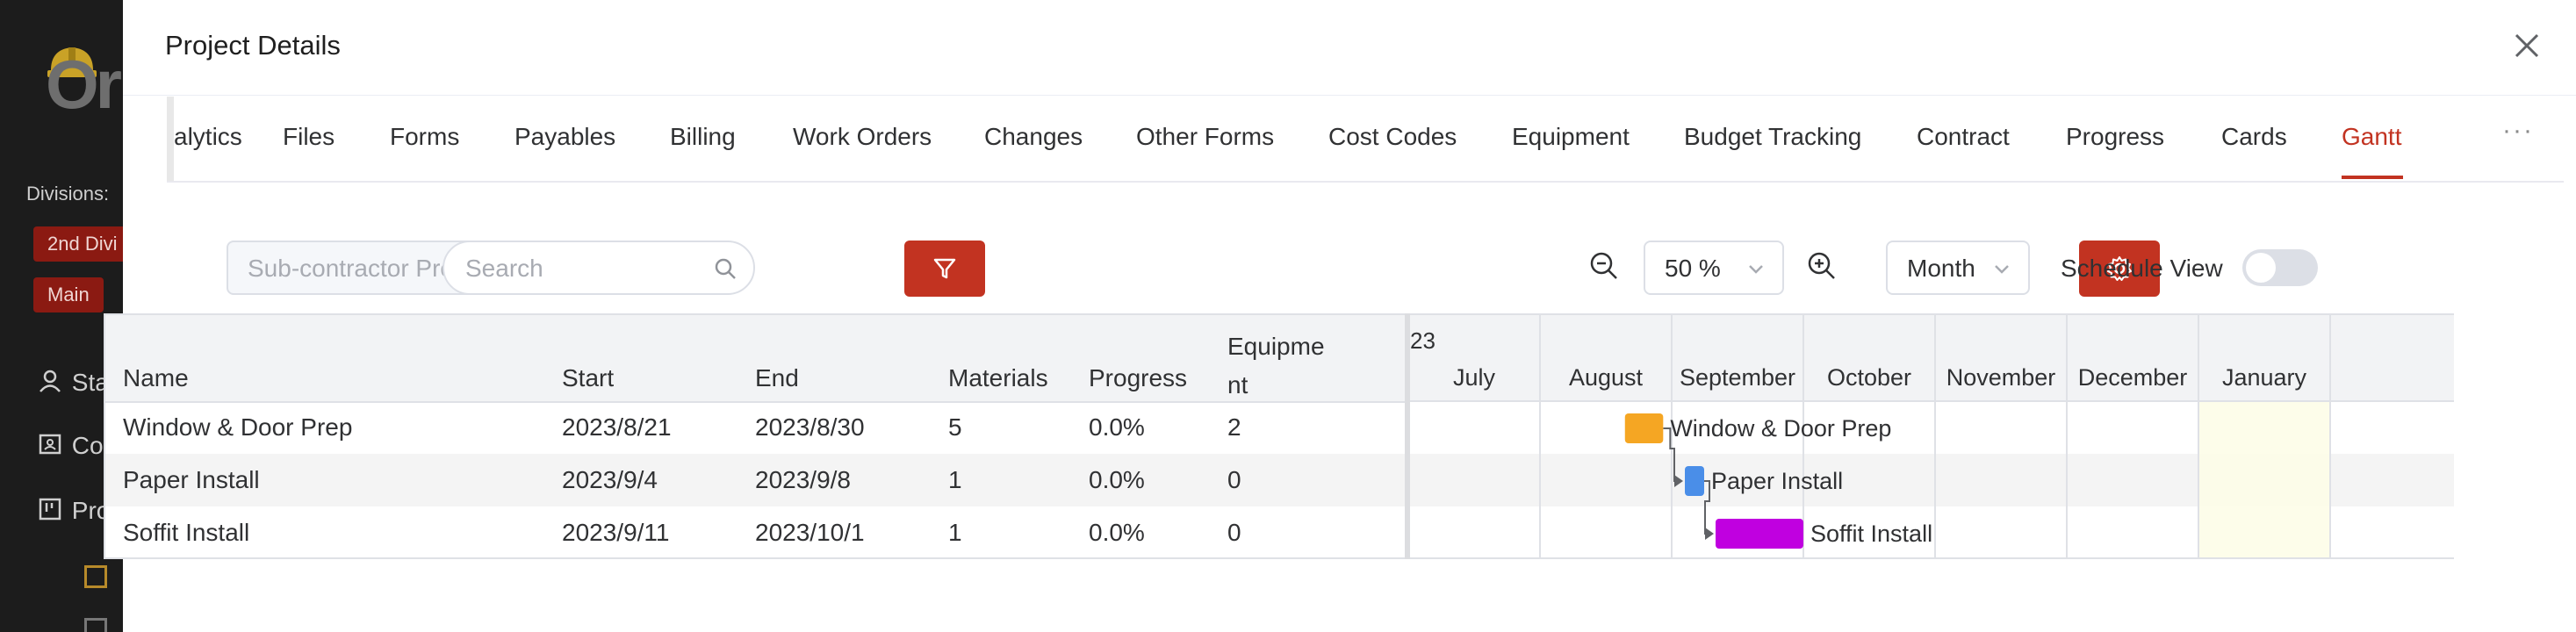 This screenshot has width=2576, height=632. I want to click on cell-name: Paper Install, so click(191, 480).